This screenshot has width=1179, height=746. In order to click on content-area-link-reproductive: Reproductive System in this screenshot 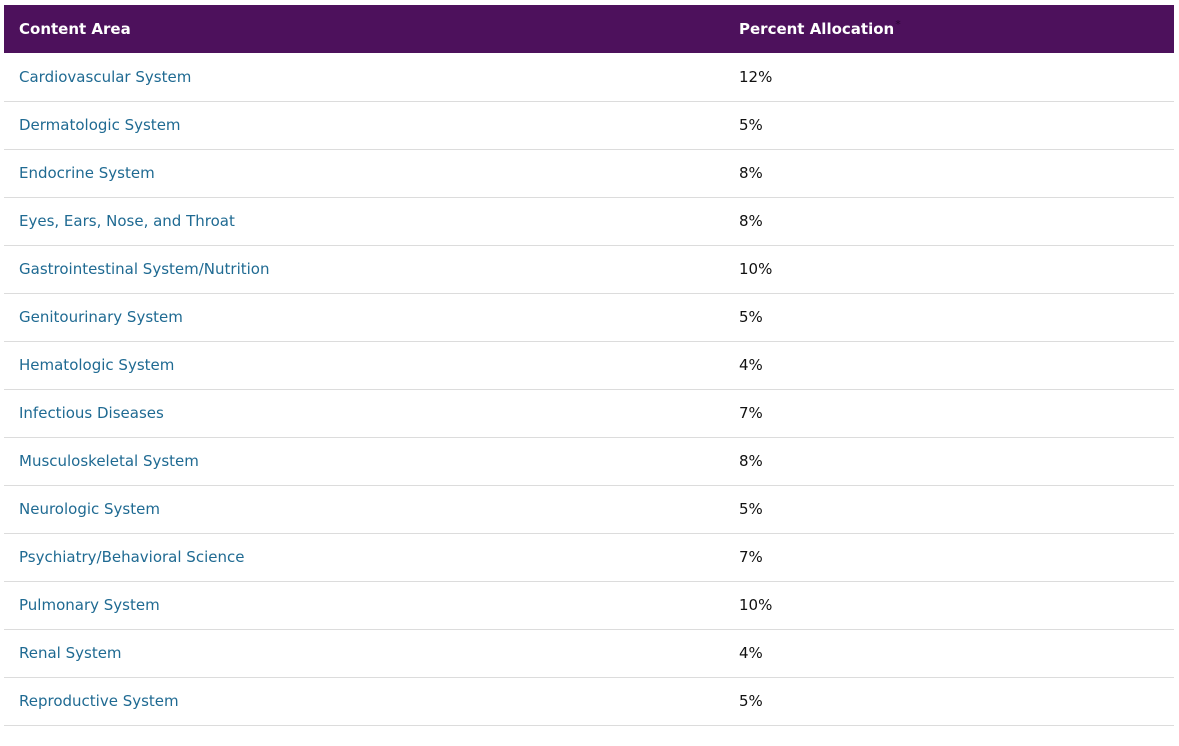, I will do `click(99, 701)`.